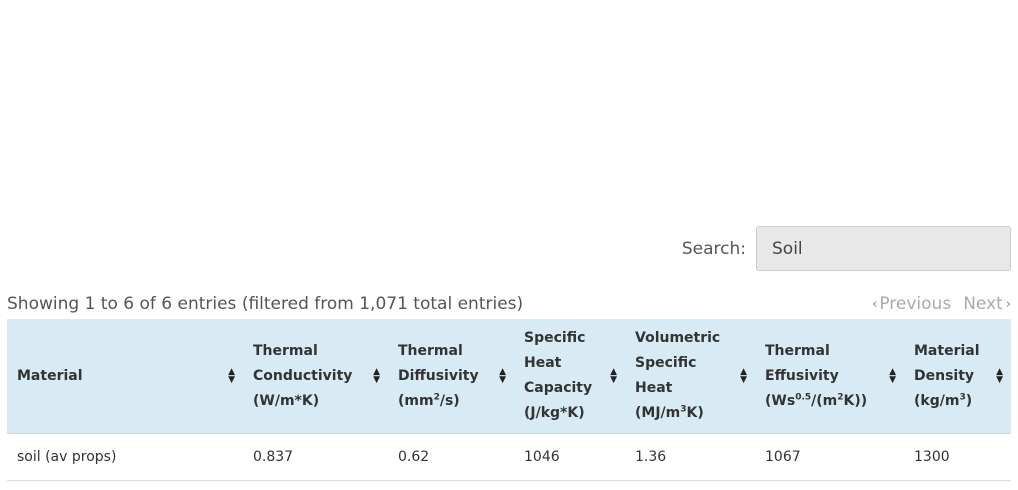 Image resolution: width=1018 pixels, height=490 pixels. Describe the element at coordinates (669, 412) in the screenshot. I see `column-header-unit: (MJ/m3K)` at that location.